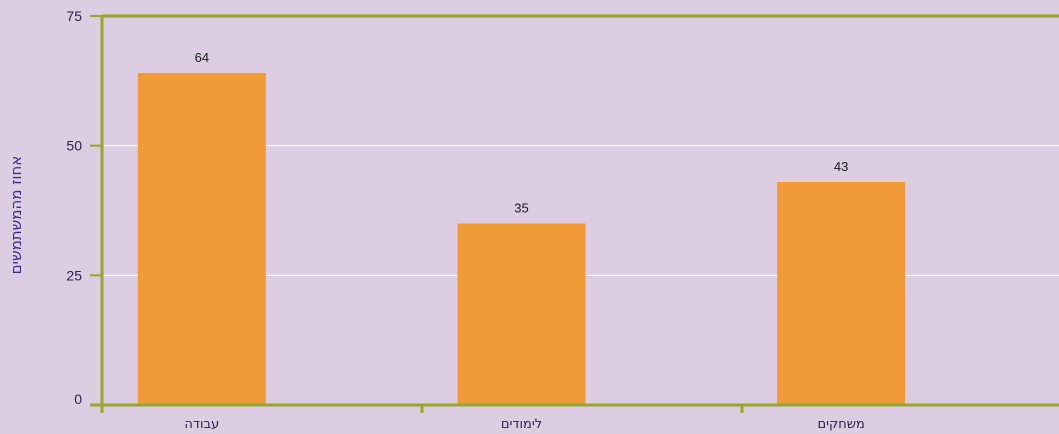 The height and width of the screenshot is (434, 1059). I want to click on x-tick-label: לימודים, so click(521, 424).